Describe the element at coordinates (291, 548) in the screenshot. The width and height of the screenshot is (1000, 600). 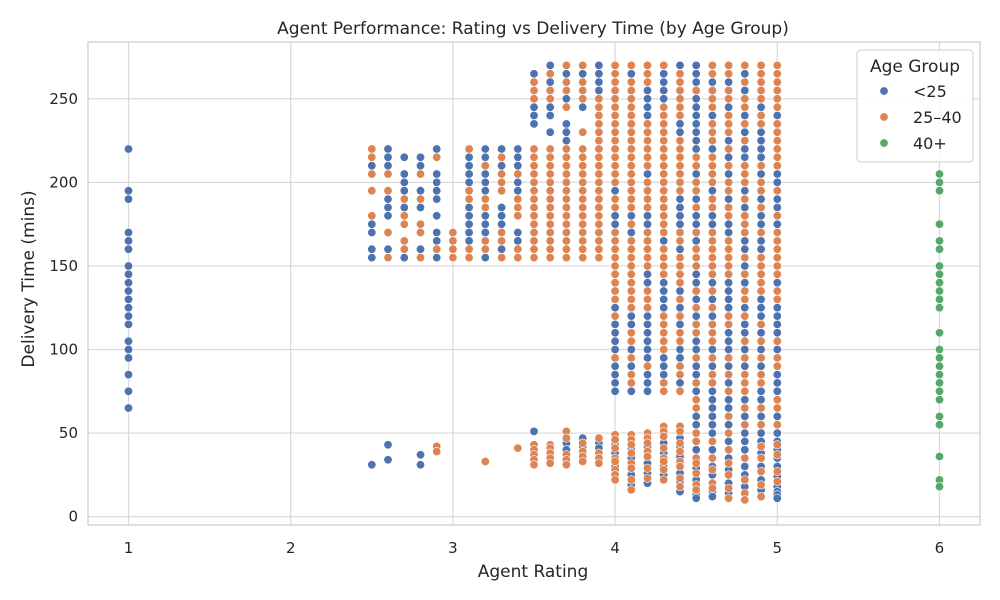
I see `x-tick-label: 2` at that location.